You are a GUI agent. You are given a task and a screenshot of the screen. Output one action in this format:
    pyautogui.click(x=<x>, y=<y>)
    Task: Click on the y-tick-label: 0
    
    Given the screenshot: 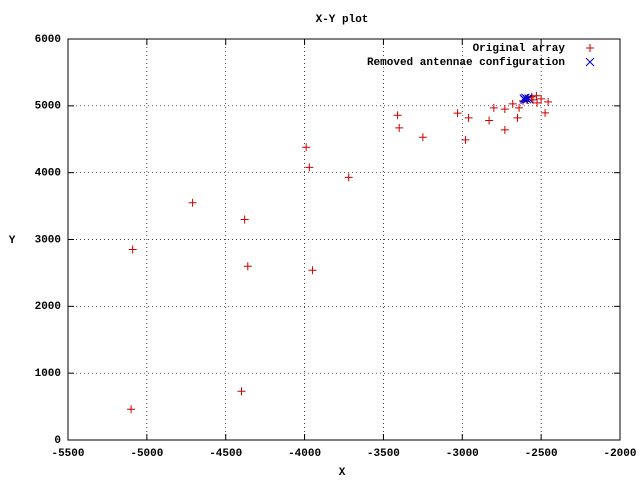 What is the action you would take?
    pyautogui.click(x=57, y=441)
    